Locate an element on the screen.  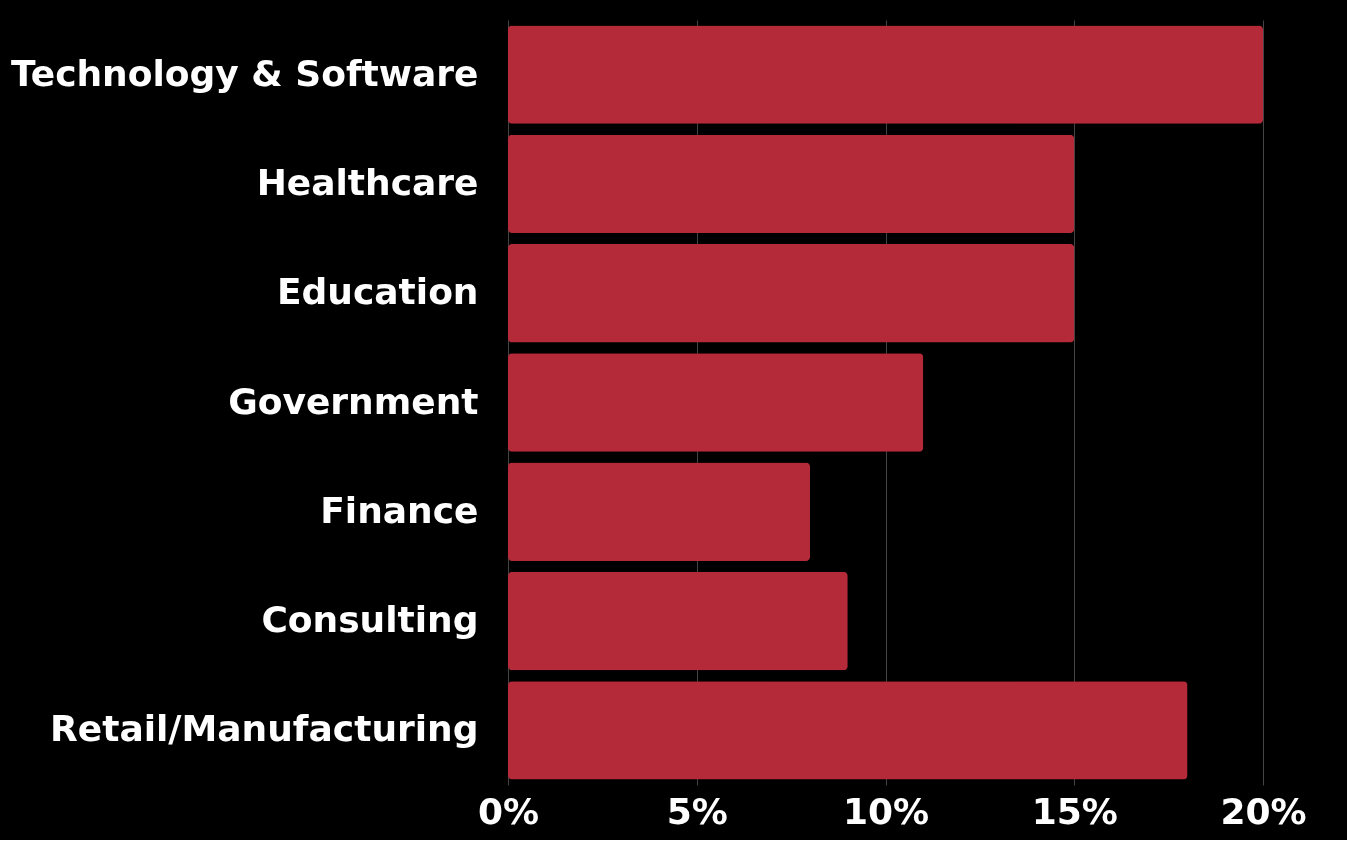
x-tick-label: 15% is located at coordinates (1074, 811).